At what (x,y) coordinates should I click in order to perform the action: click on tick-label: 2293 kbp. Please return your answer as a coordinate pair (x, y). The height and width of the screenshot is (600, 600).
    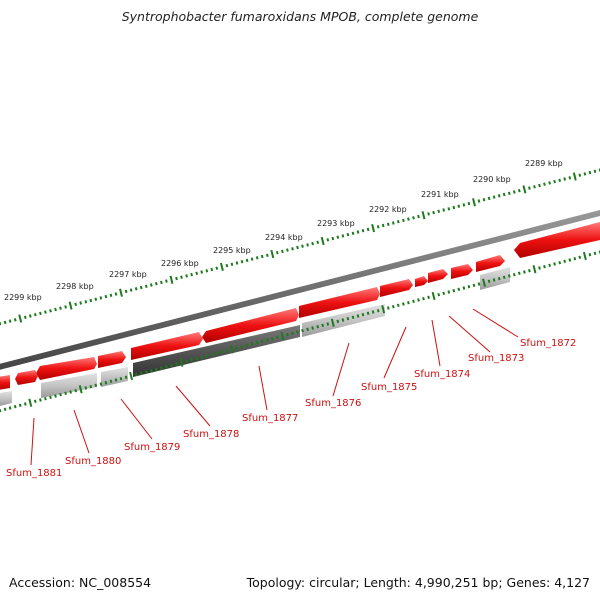
    Looking at the image, I should click on (336, 223).